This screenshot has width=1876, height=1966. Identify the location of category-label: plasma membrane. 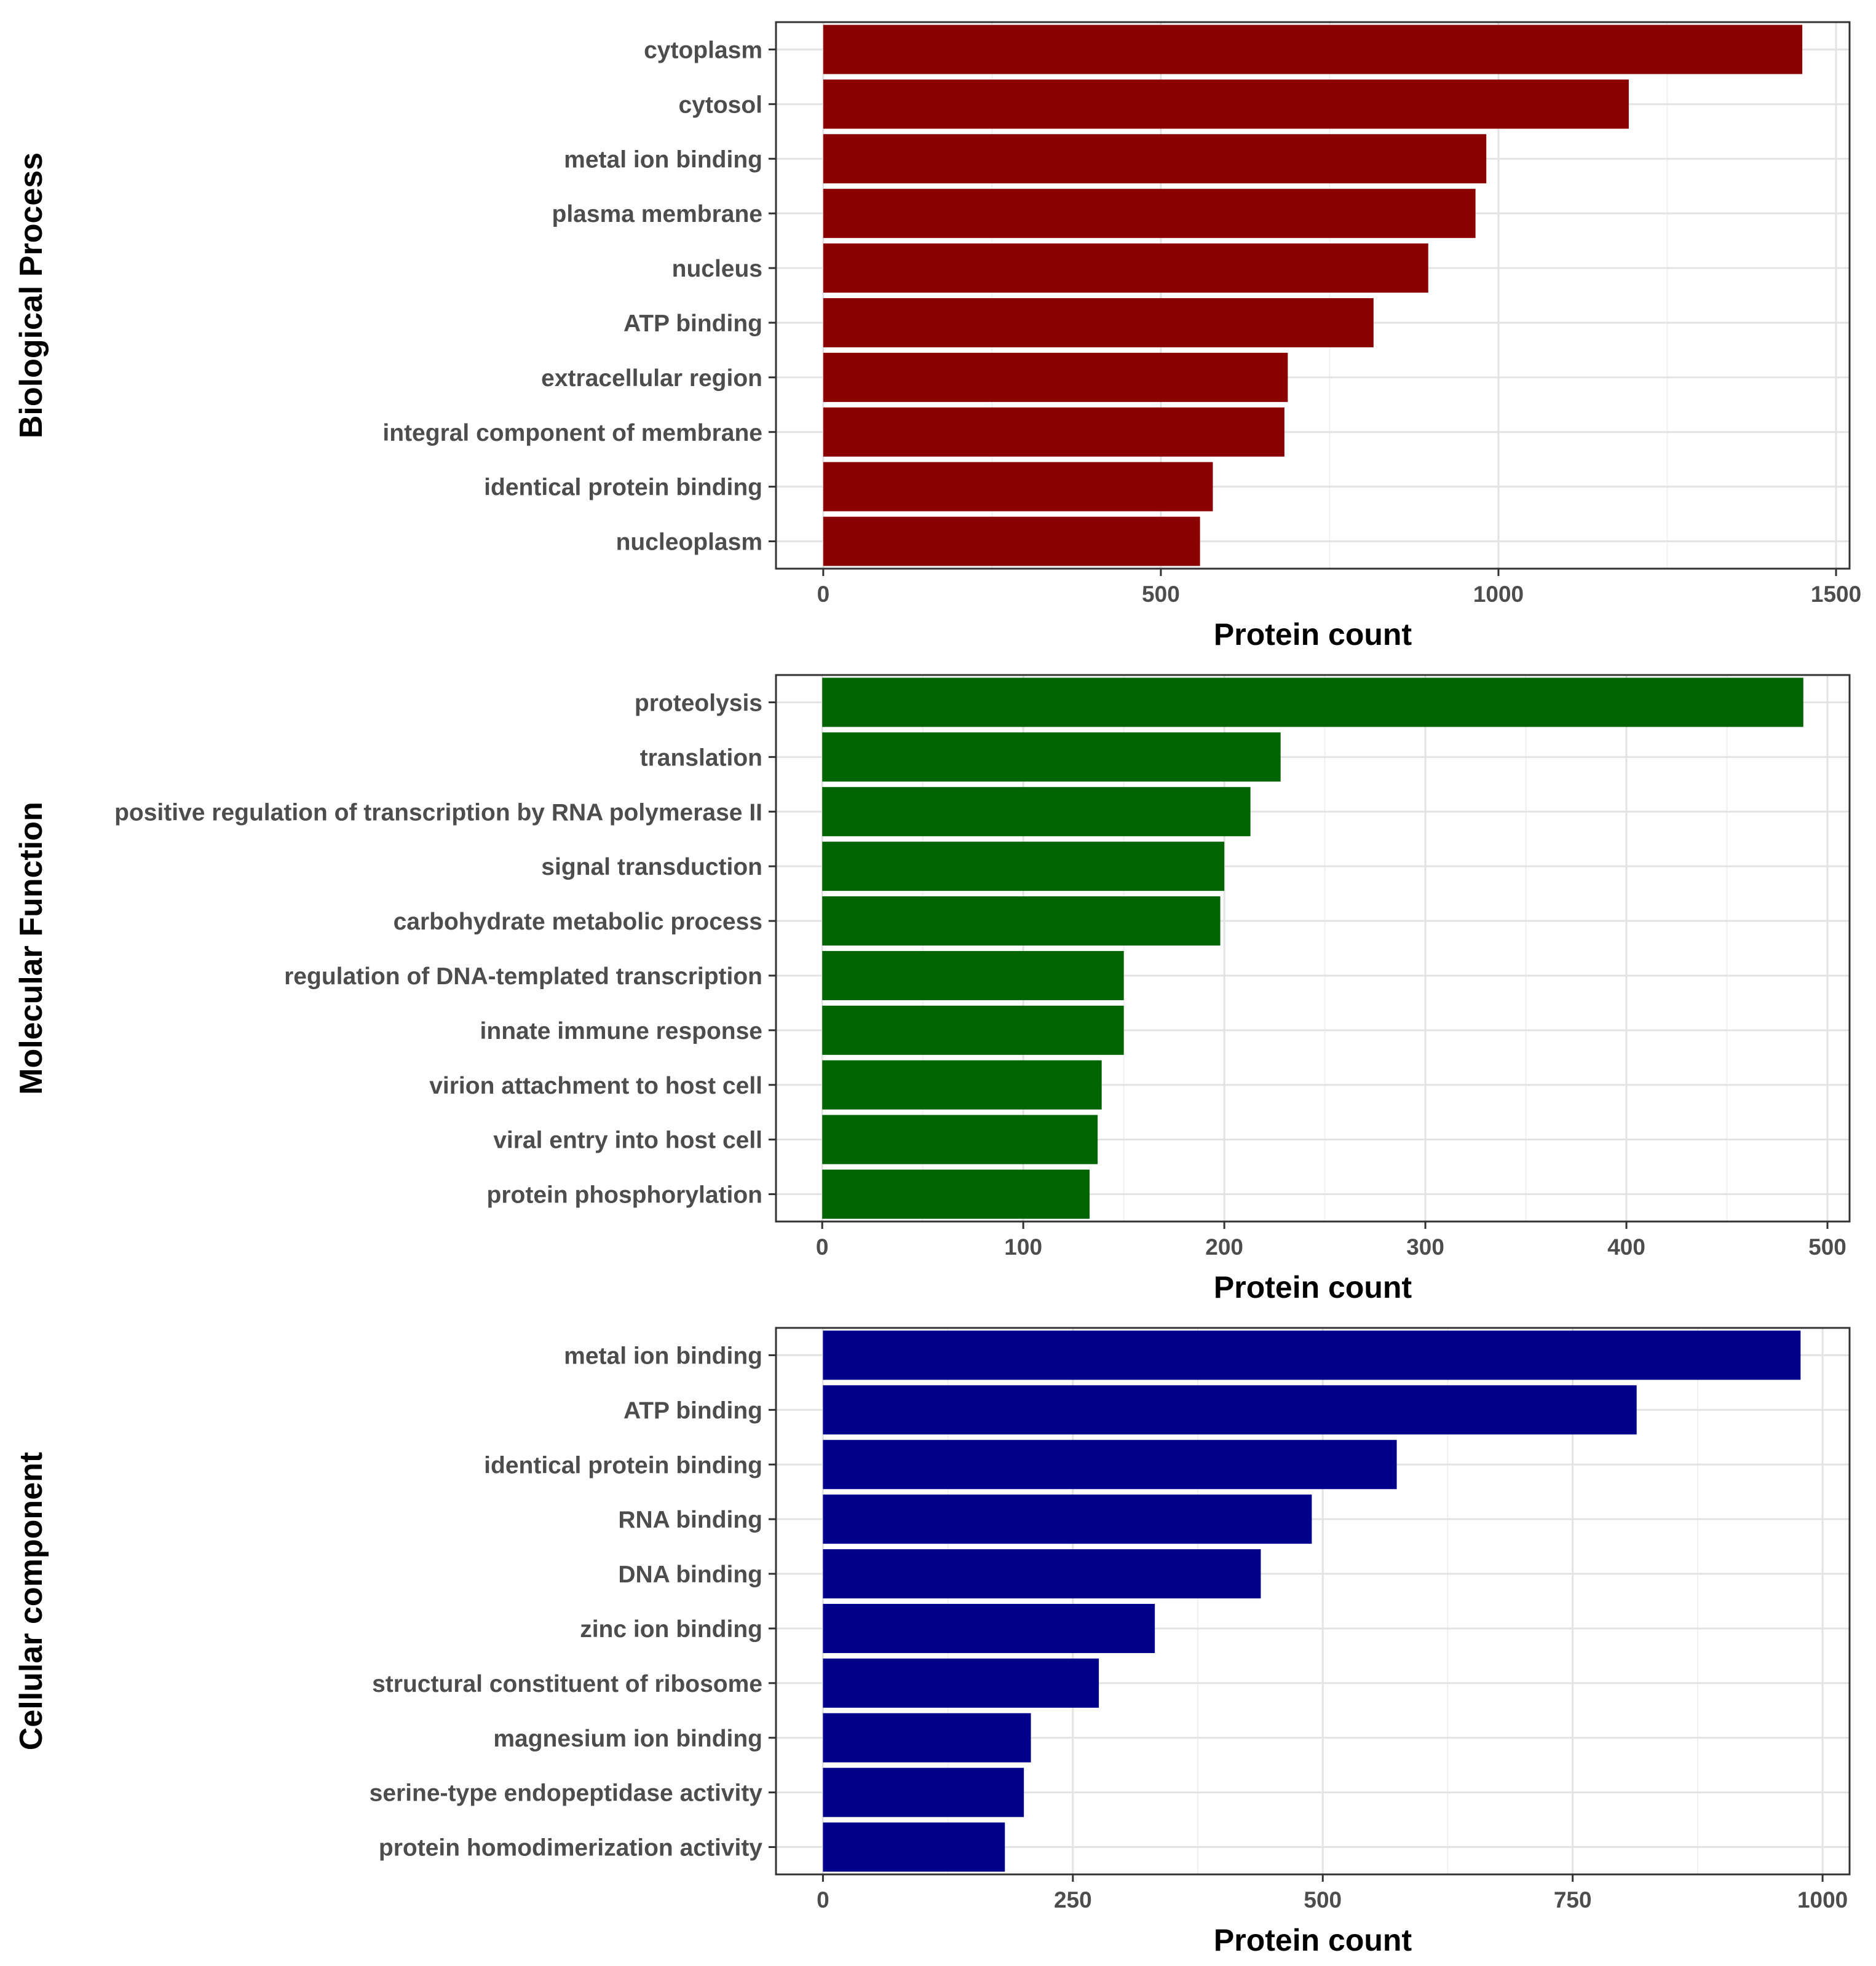
(657, 214).